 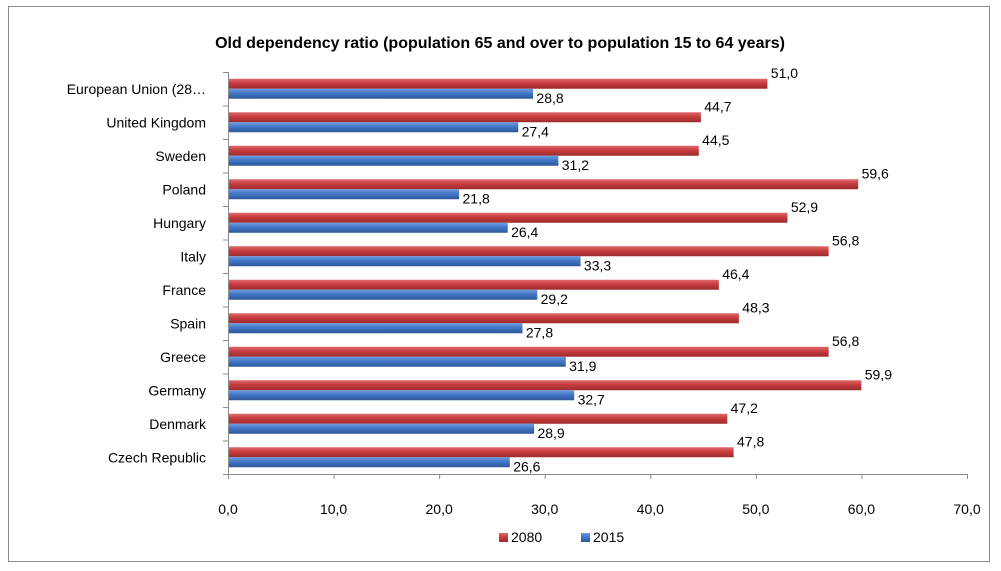 I want to click on data-label-2080: 44,7, so click(x=717, y=106).